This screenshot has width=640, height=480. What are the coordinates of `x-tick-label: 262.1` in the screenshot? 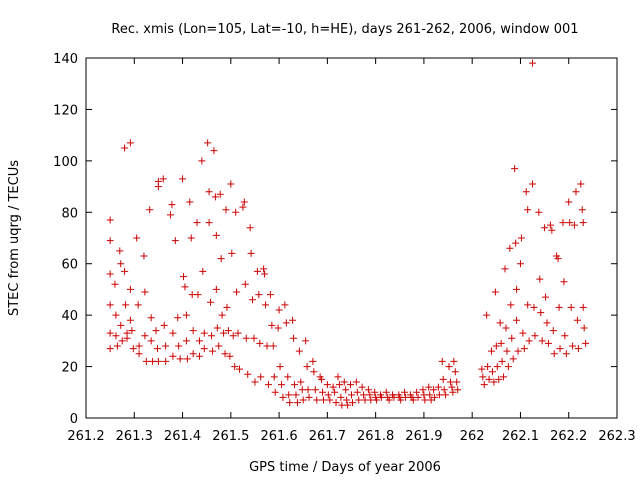 It's located at (520, 436).